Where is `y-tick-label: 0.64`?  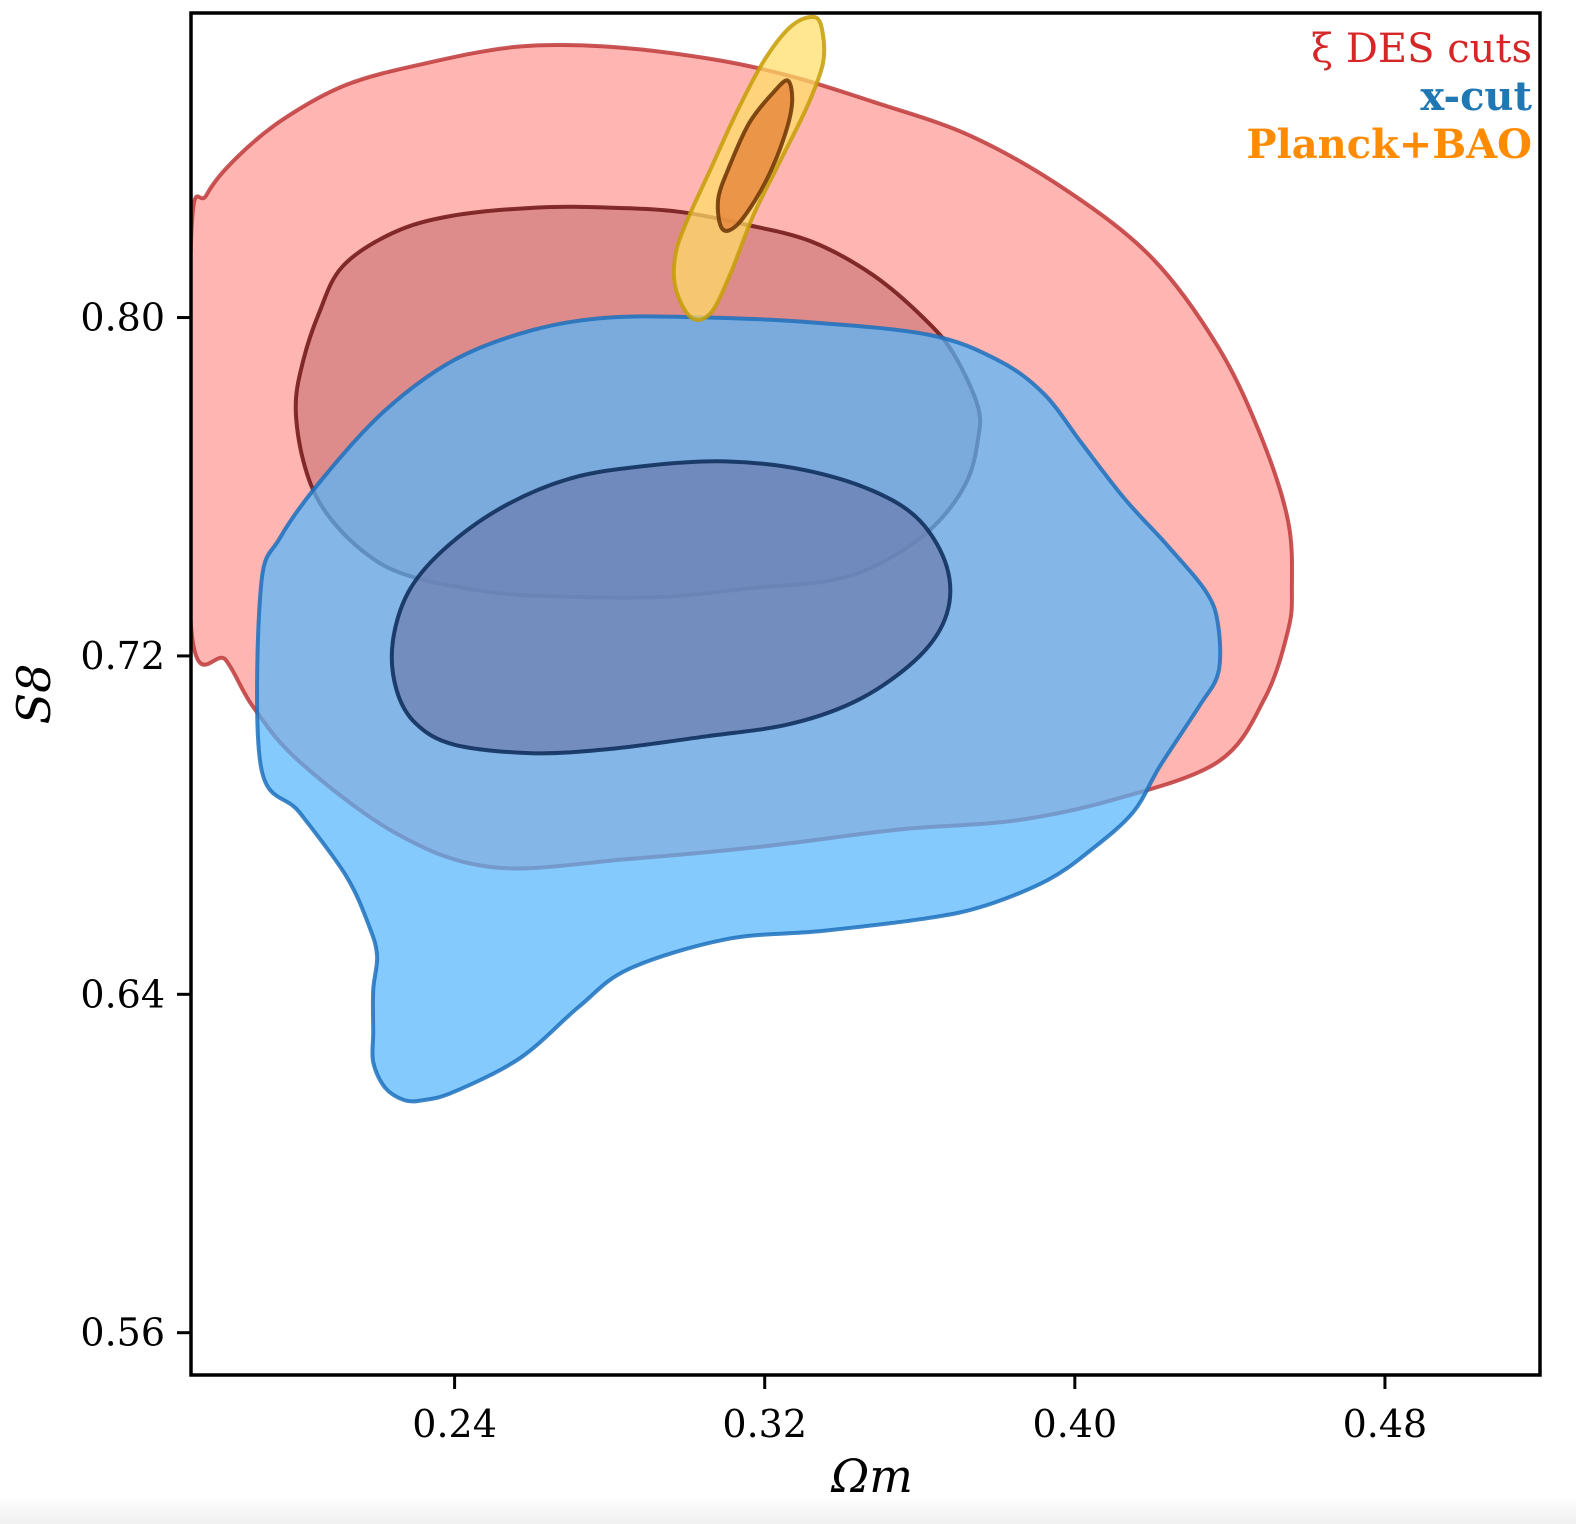 y-tick-label: 0.64 is located at coordinates (122, 994).